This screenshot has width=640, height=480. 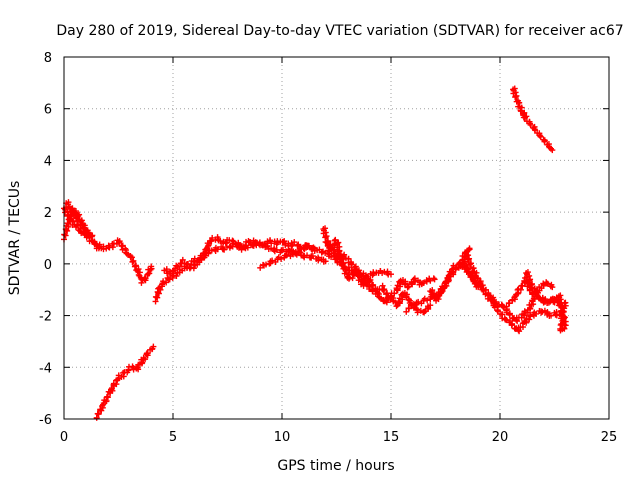 What do you see at coordinates (48, 265) in the screenshot?
I see `y-tick-label: 0` at bounding box center [48, 265].